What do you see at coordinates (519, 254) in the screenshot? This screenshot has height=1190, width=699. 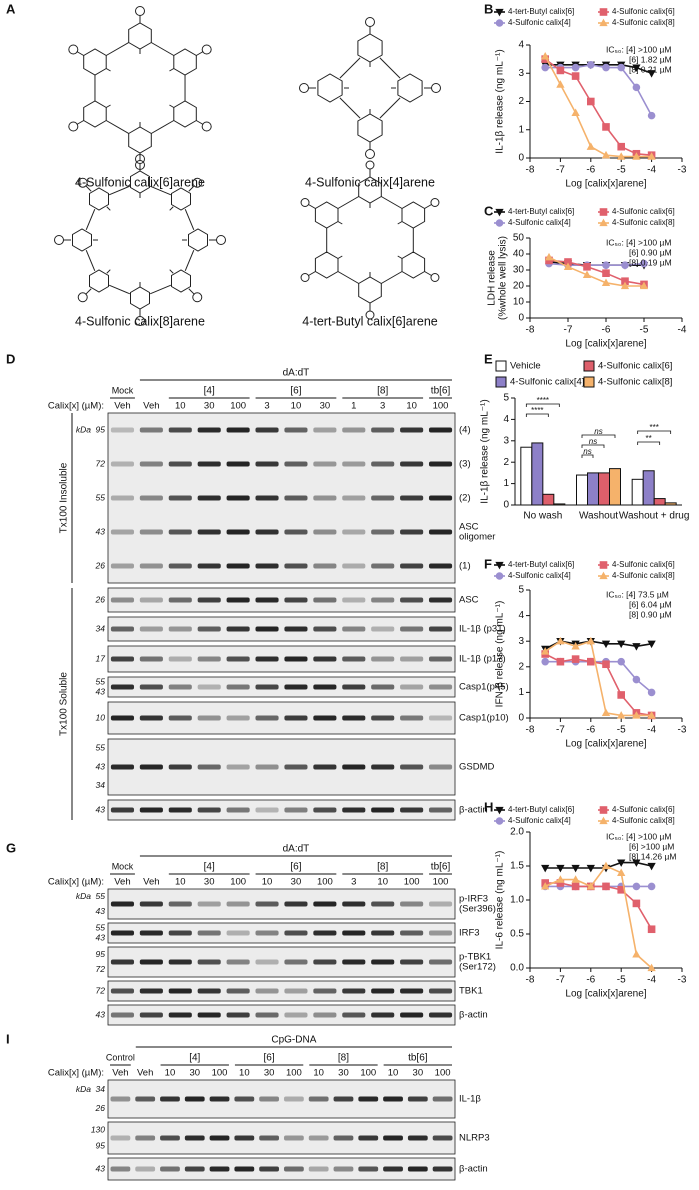 I see `y-tick-label: 40` at bounding box center [519, 254].